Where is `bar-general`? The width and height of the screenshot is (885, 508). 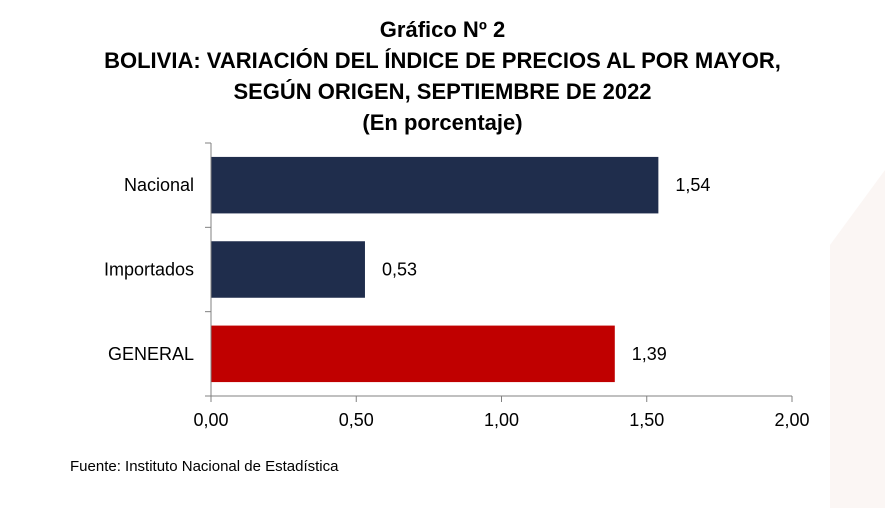 bar-general is located at coordinates (413, 354).